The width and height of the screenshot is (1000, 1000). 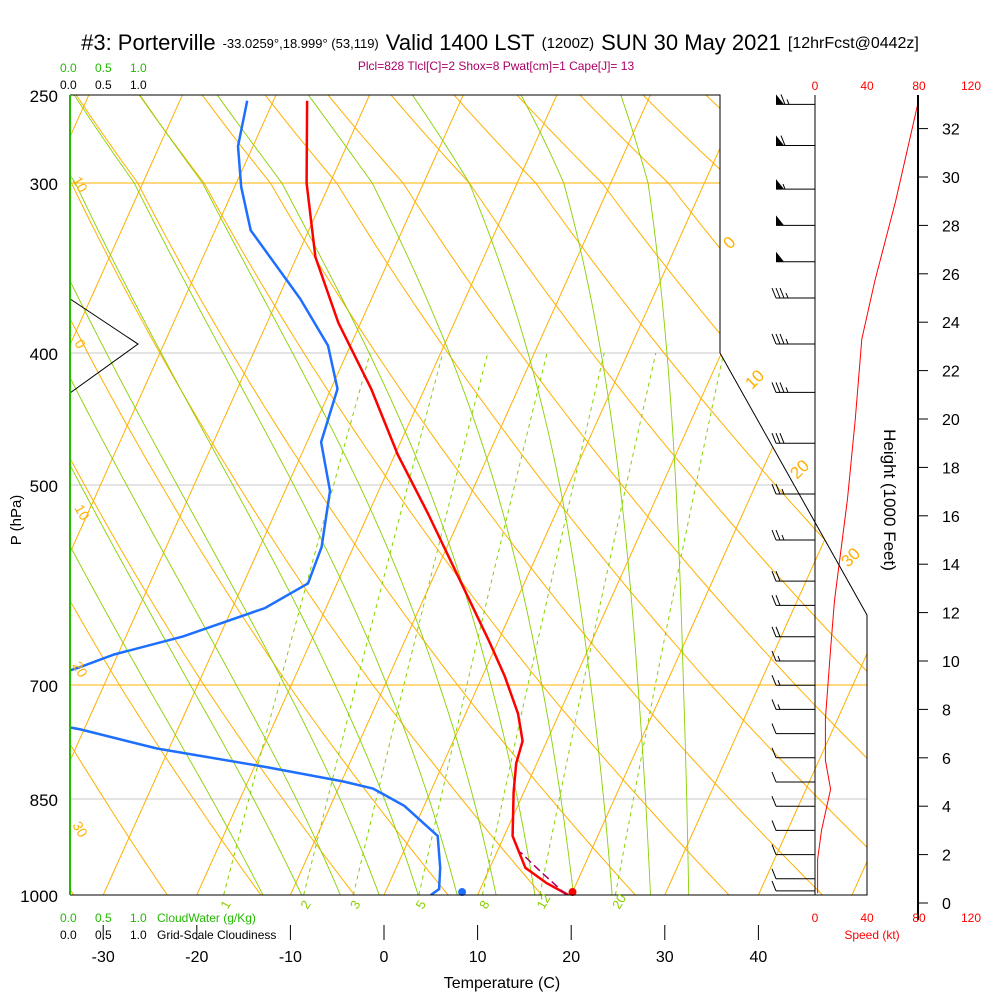 I want to click on mixing-ratio-label: 8, so click(x=484, y=905).